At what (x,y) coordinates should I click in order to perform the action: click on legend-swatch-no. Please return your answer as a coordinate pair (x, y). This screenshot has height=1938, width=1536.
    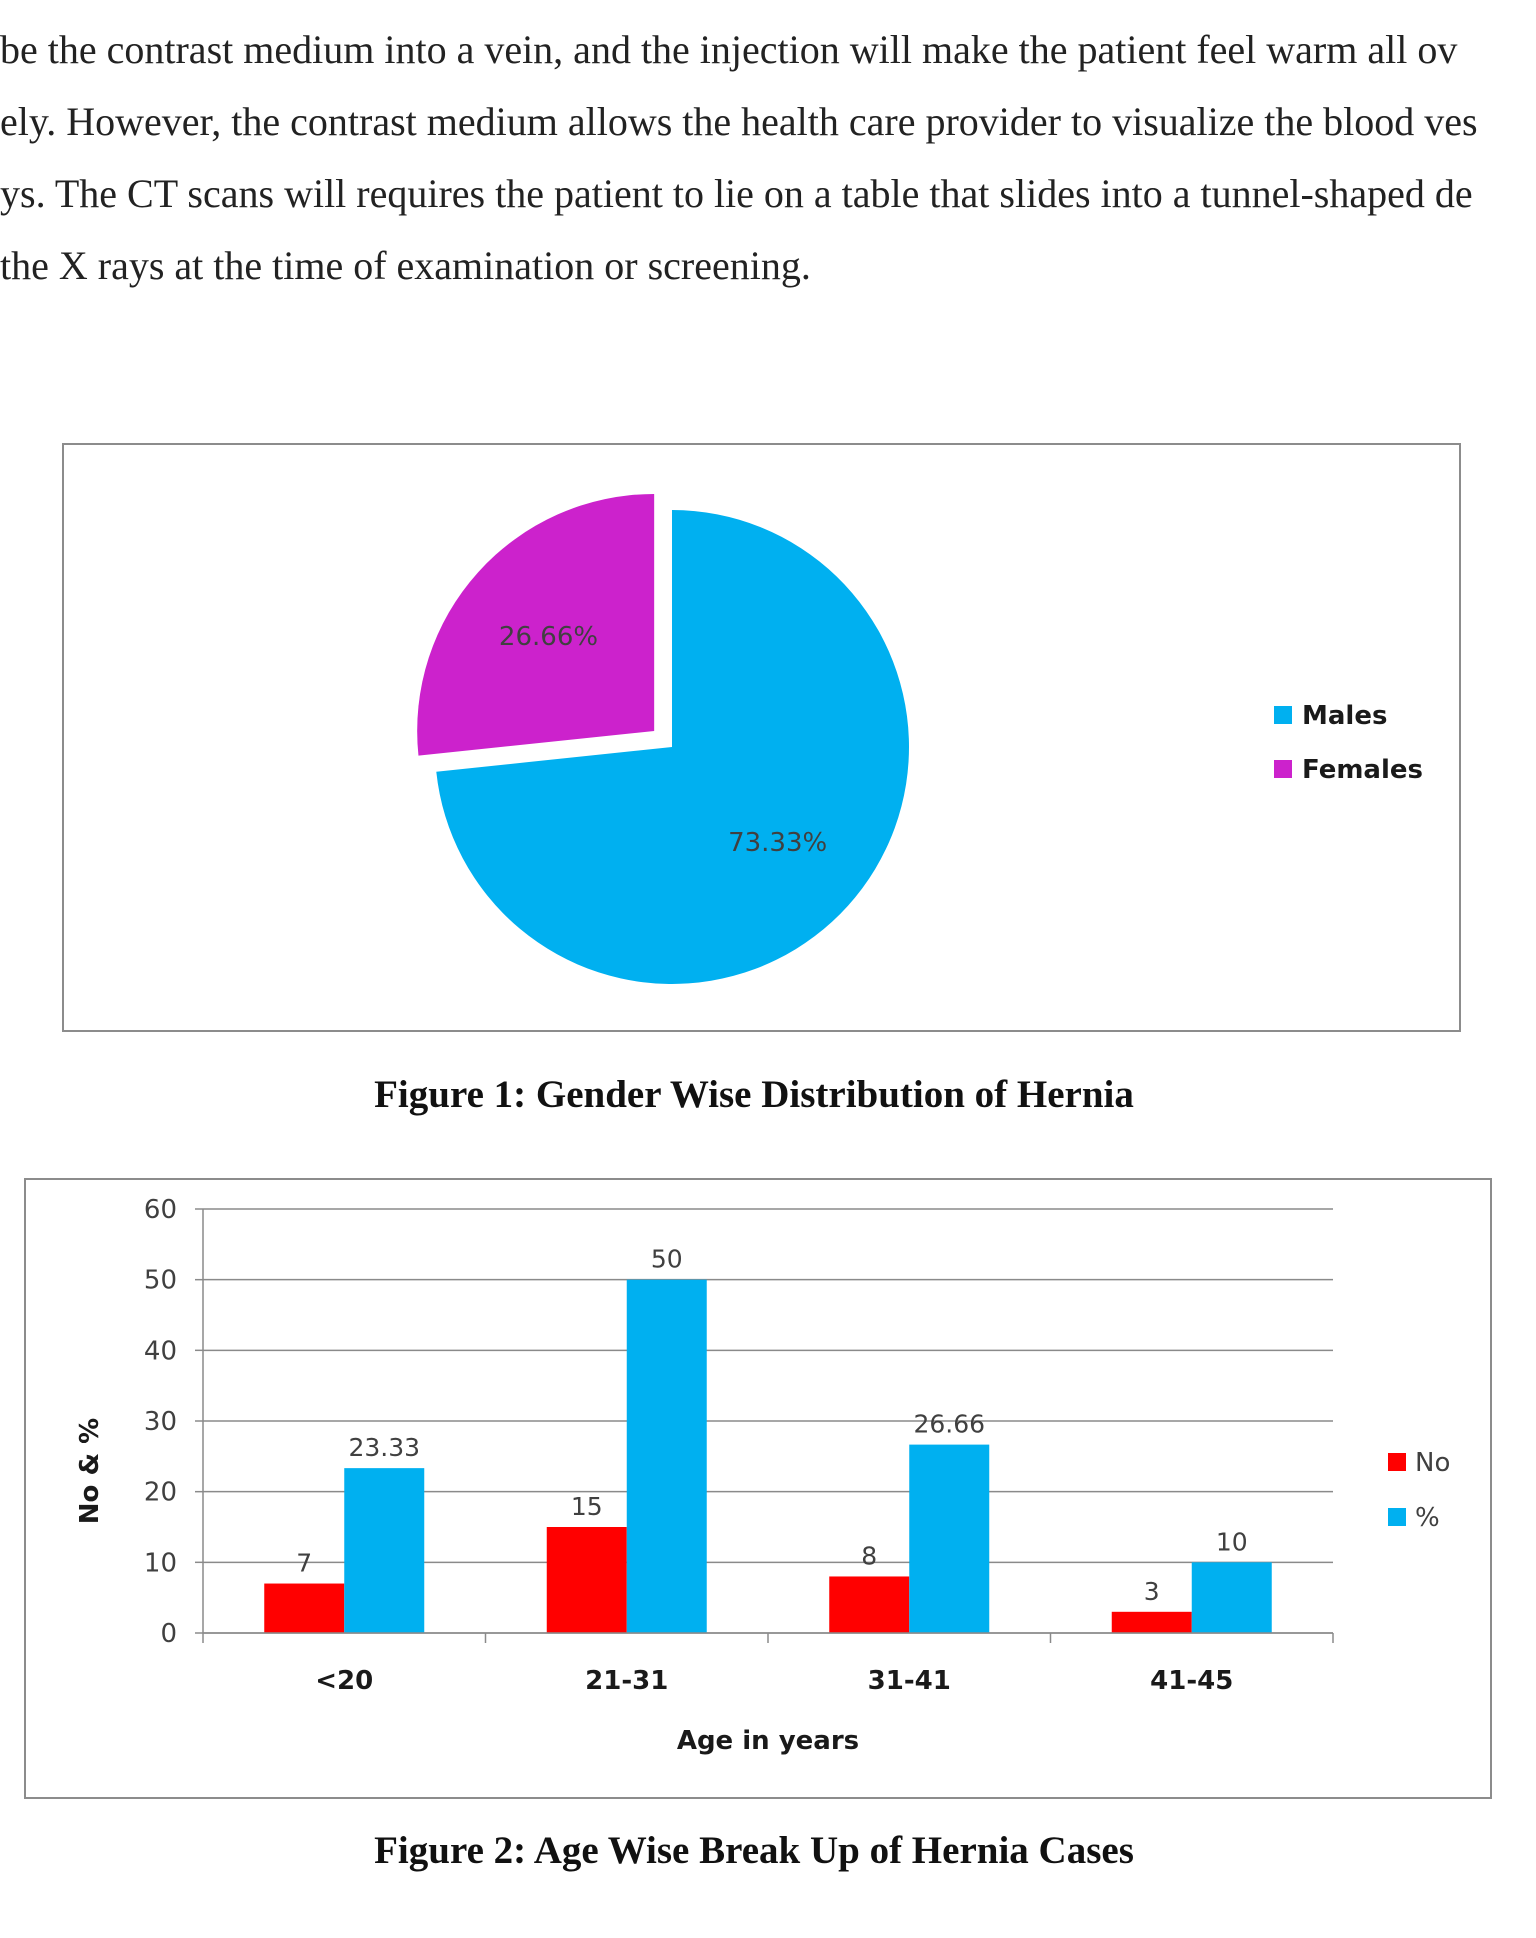
    Looking at the image, I should click on (1397, 1462).